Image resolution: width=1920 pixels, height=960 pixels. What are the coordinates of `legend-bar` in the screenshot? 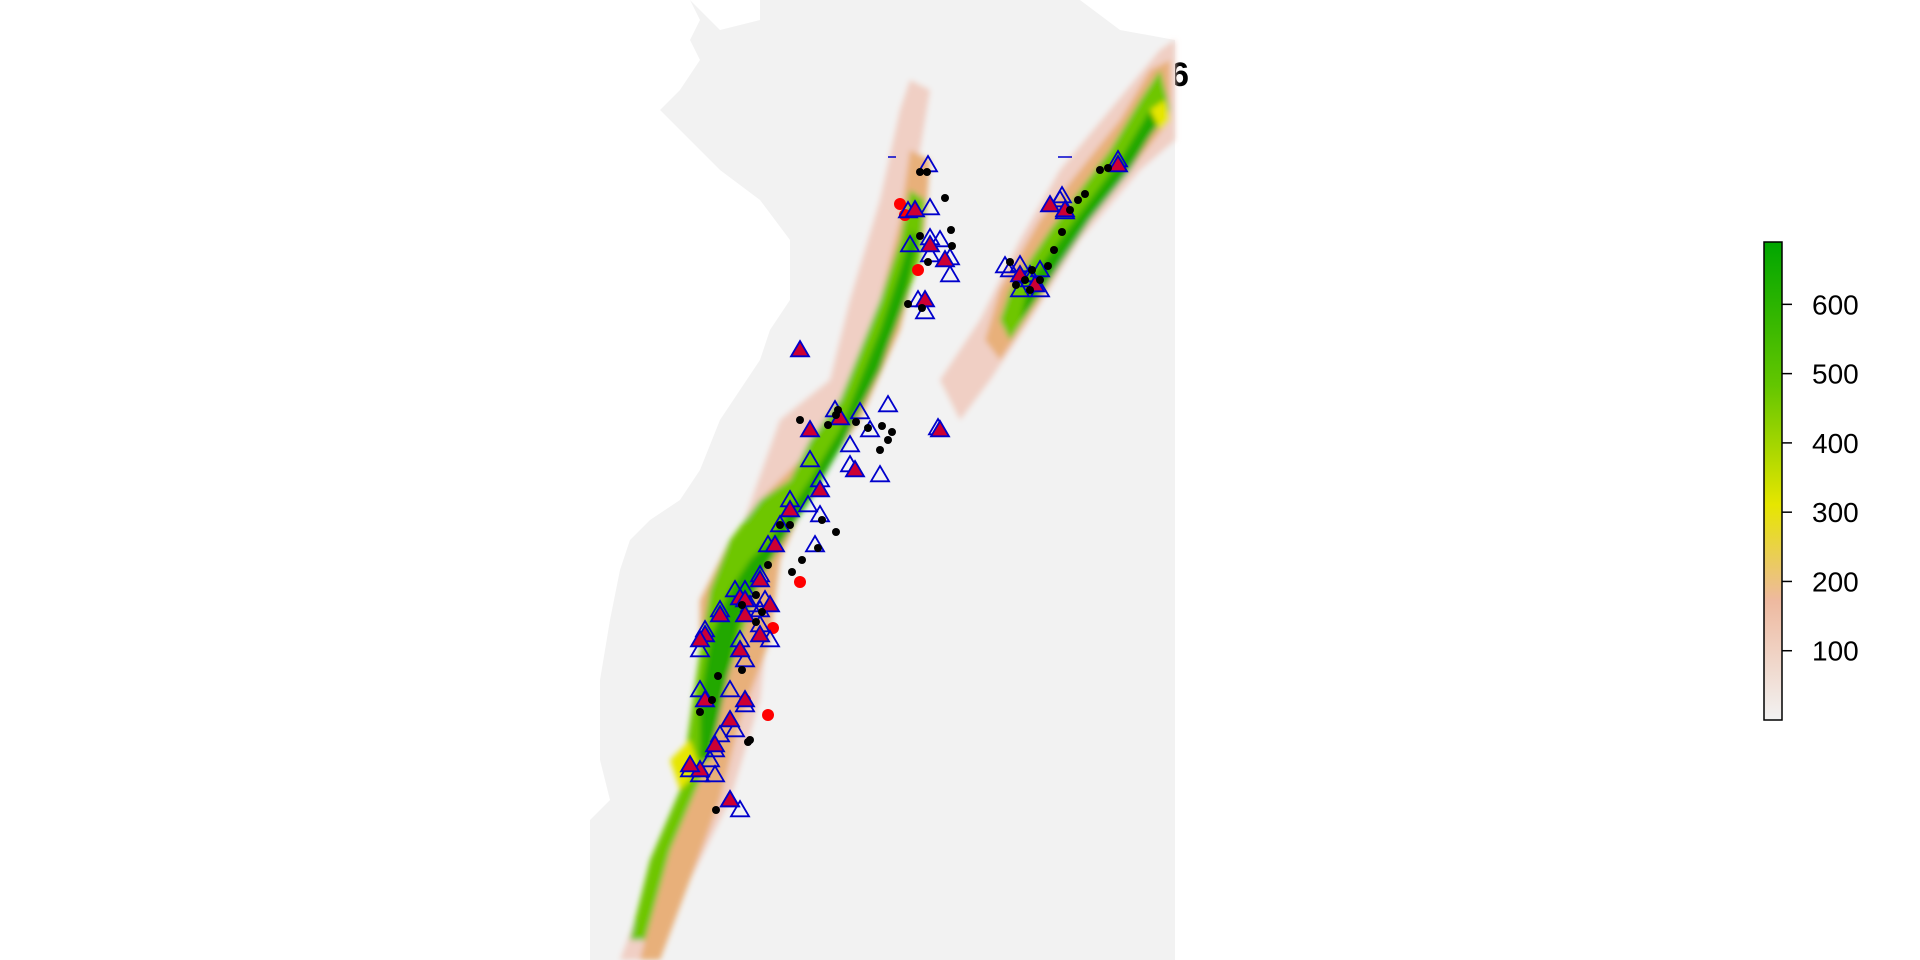 It's located at (1773, 481).